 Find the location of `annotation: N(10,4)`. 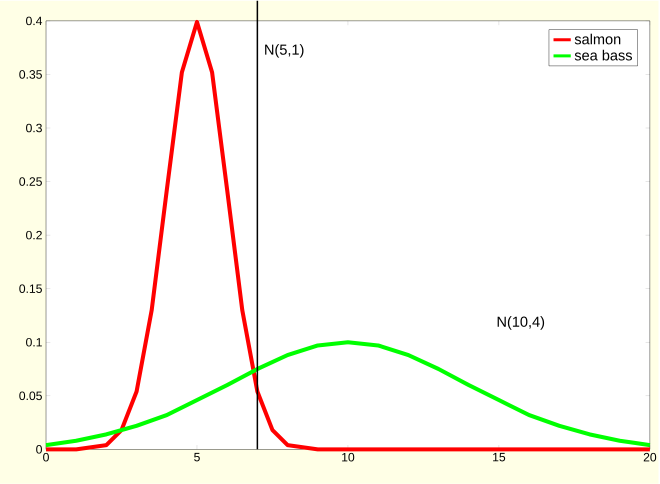

annotation: N(10,4) is located at coordinates (521, 323).